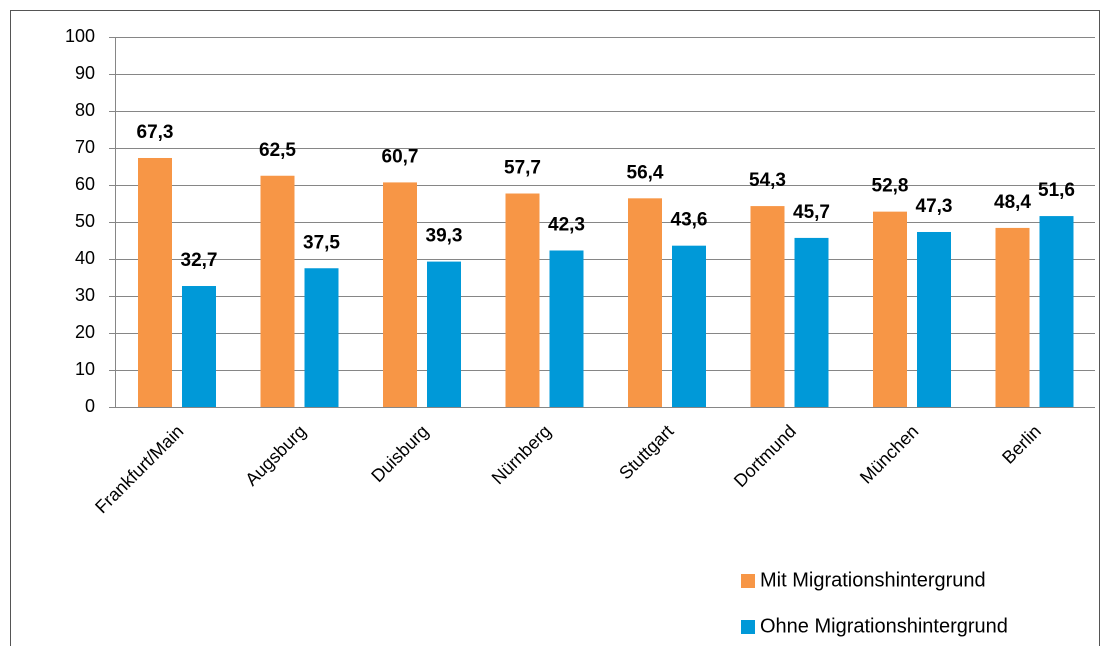  What do you see at coordinates (765, 456) in the screenshot?
I see `x-tick-label: Dortmund` at bounding box center [765, 456].